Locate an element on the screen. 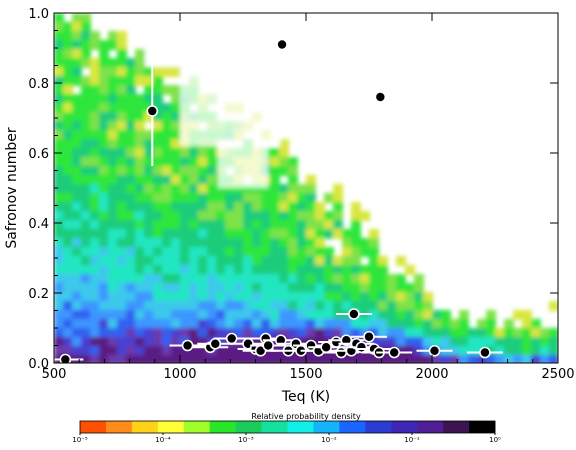 The width and height of the screenshot is (576, 450). colorbar: 10⁻⁵ 10⁻⁴ 10⁻³ 10⁻² 10⁻¹ 10⁰ is located at coordinates (286, 432).